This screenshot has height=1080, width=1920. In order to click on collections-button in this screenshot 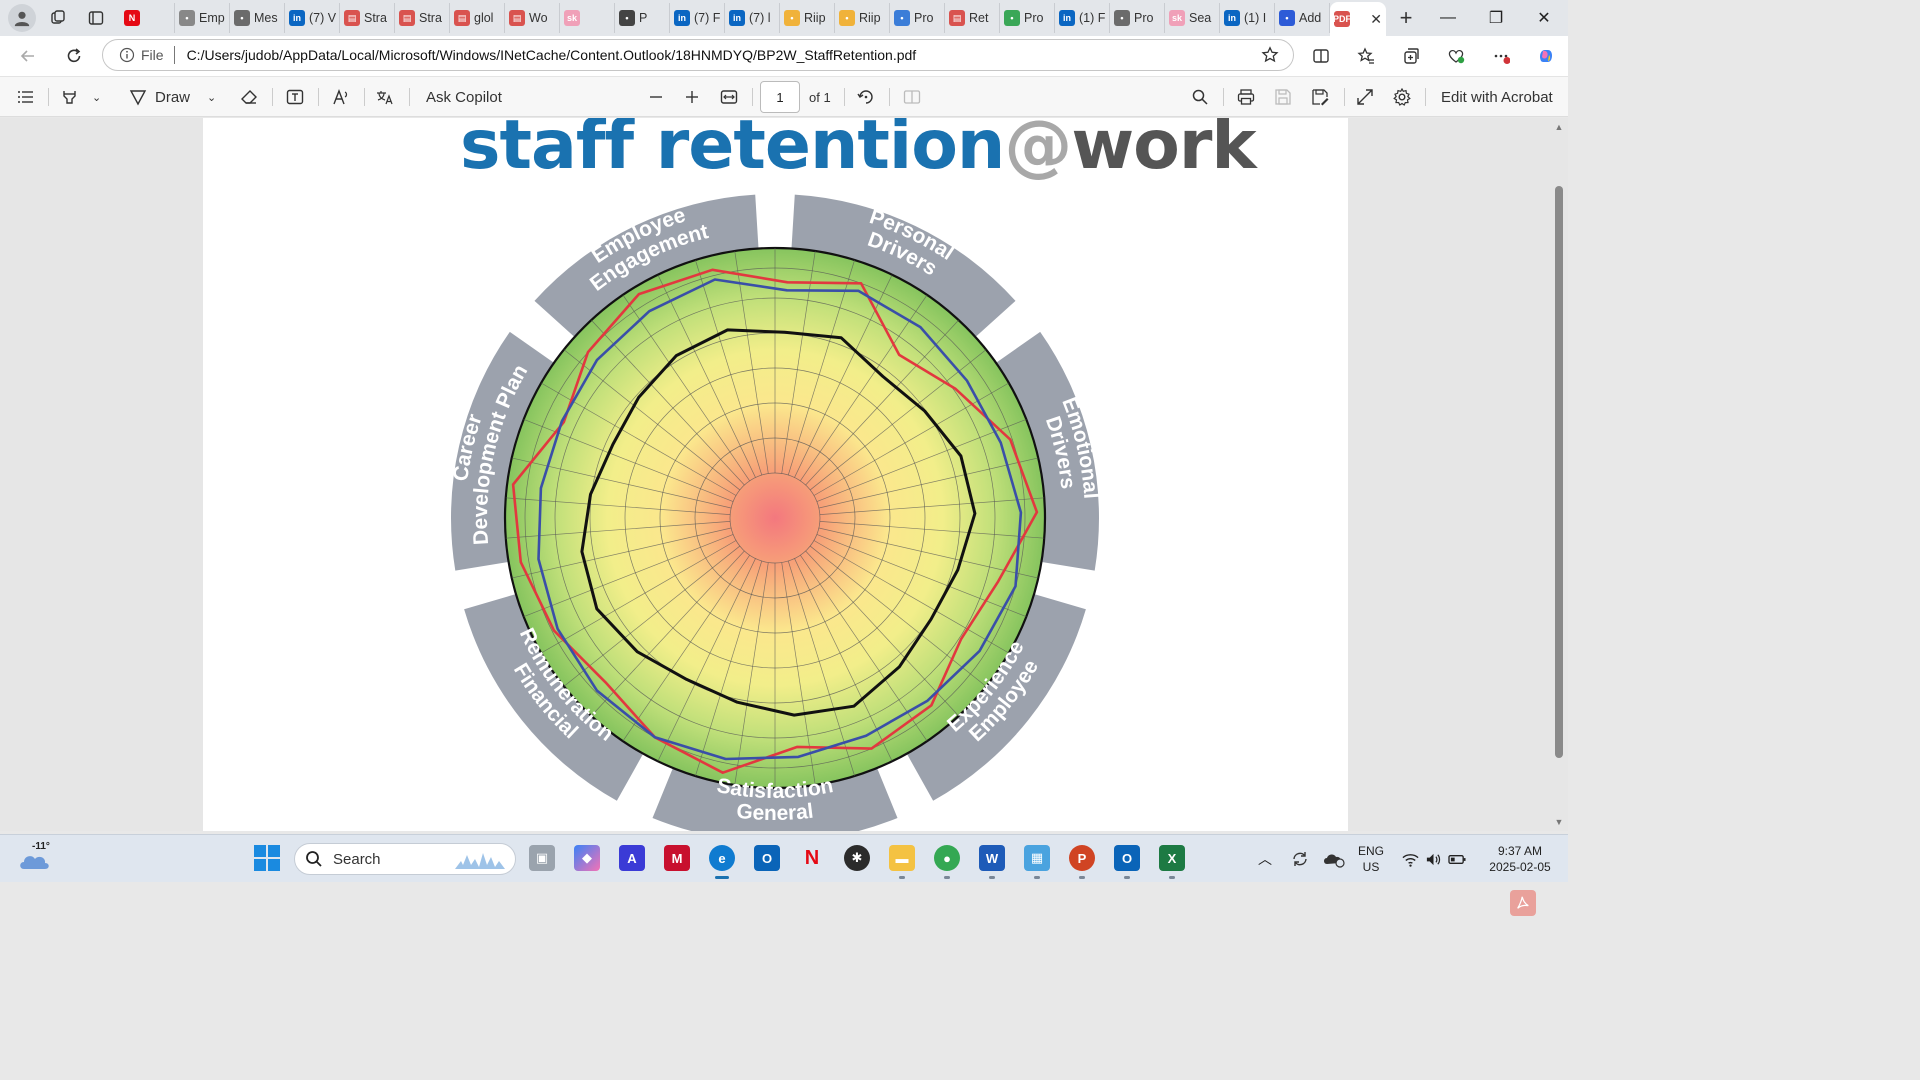, I will do `click(1410, 56)`.